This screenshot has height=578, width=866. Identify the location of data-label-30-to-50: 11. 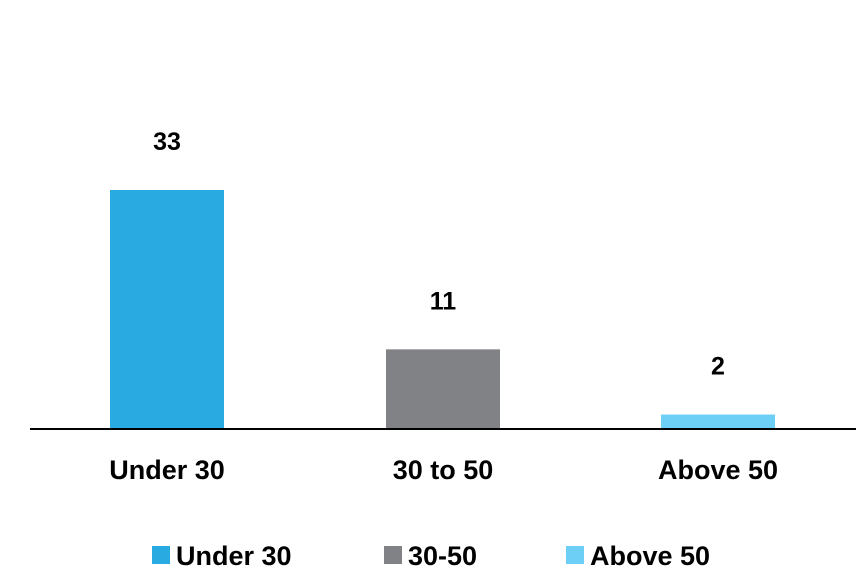
(443, 301).